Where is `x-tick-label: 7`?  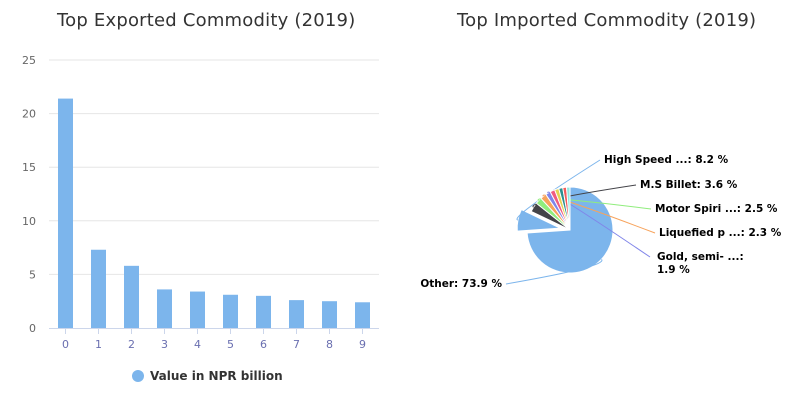
x-tick-label: 7 is located at coordinates (296, 344).